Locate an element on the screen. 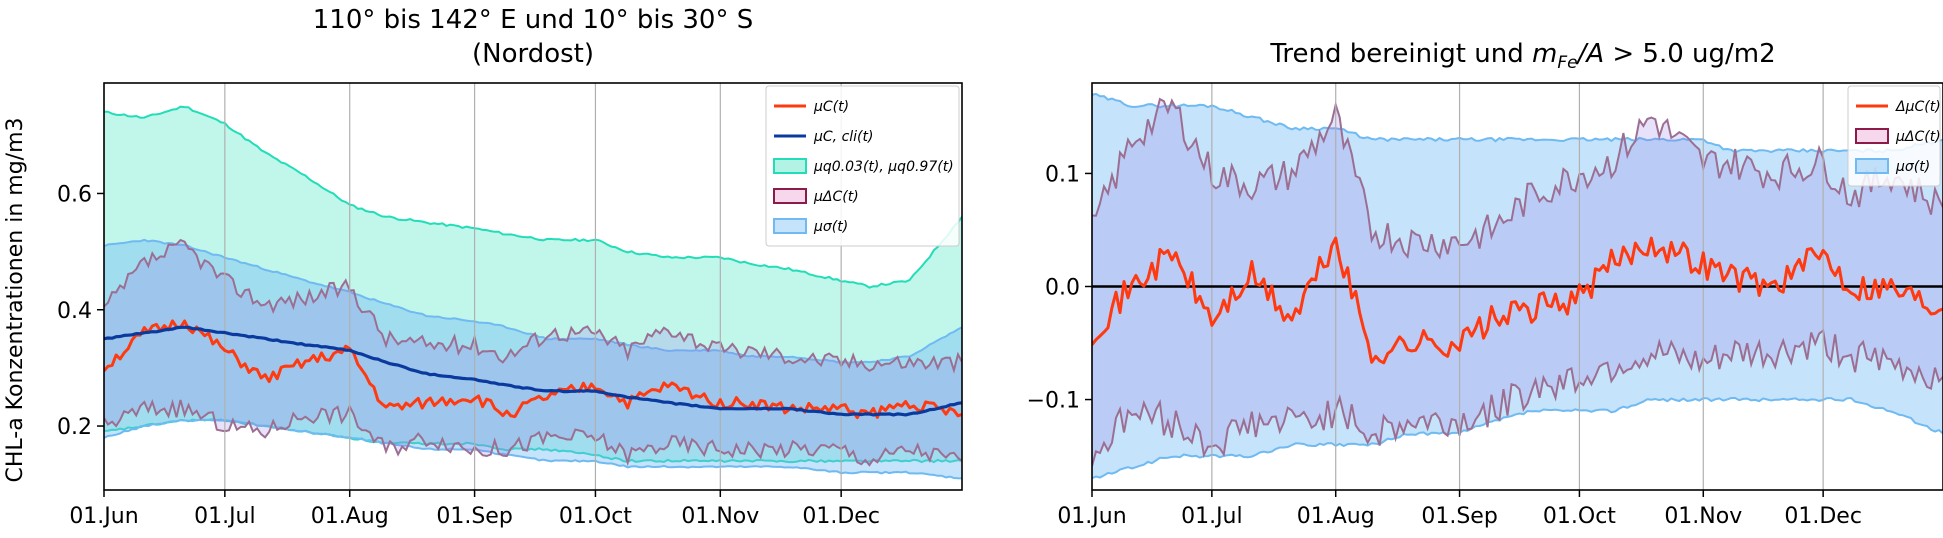 This screenshot has width=1943, height=538. y-tick-label: 0.2 is located at coordinates (74, 427).